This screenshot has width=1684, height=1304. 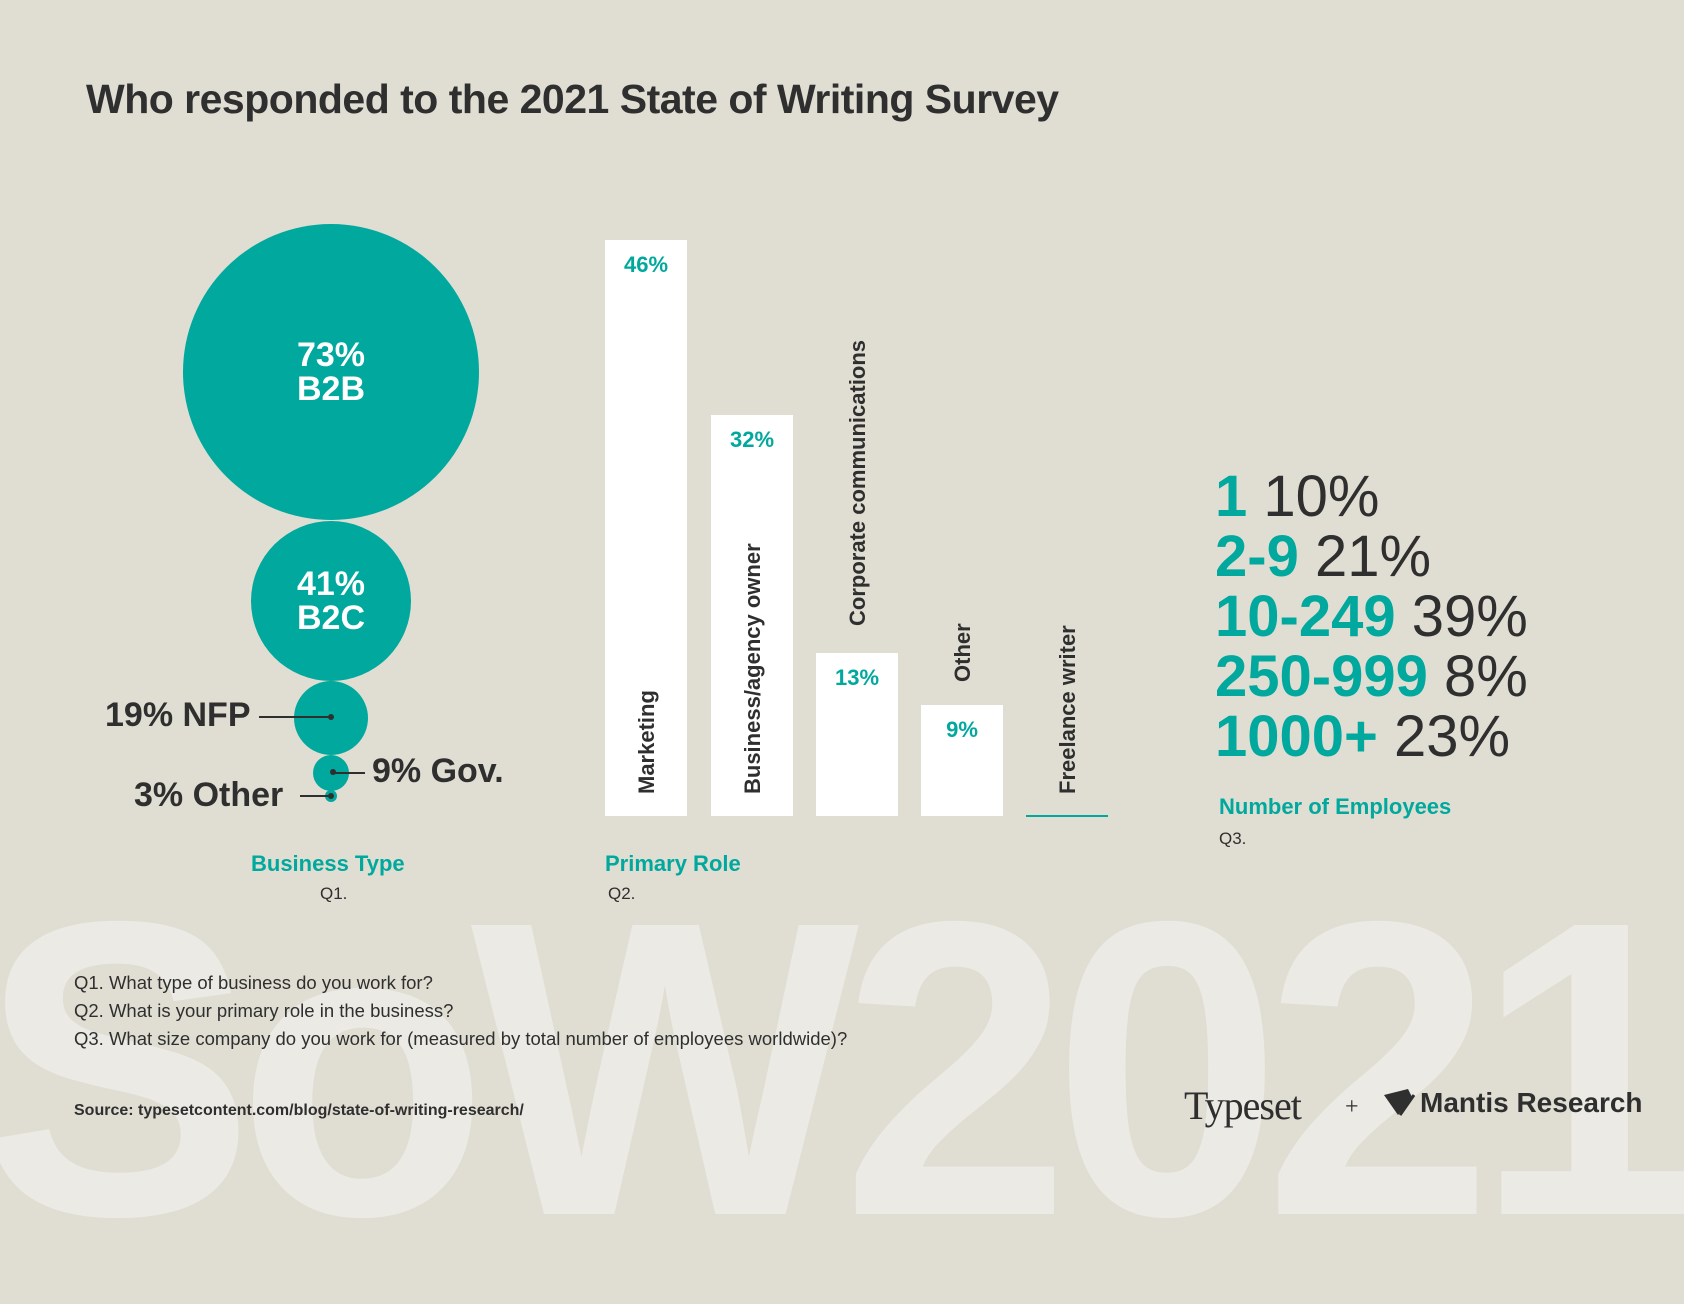 What do you see at coordinates (646, 528) in the screenshot?
I see `bar-marketing: 46%` at bounding box center [646, 528].